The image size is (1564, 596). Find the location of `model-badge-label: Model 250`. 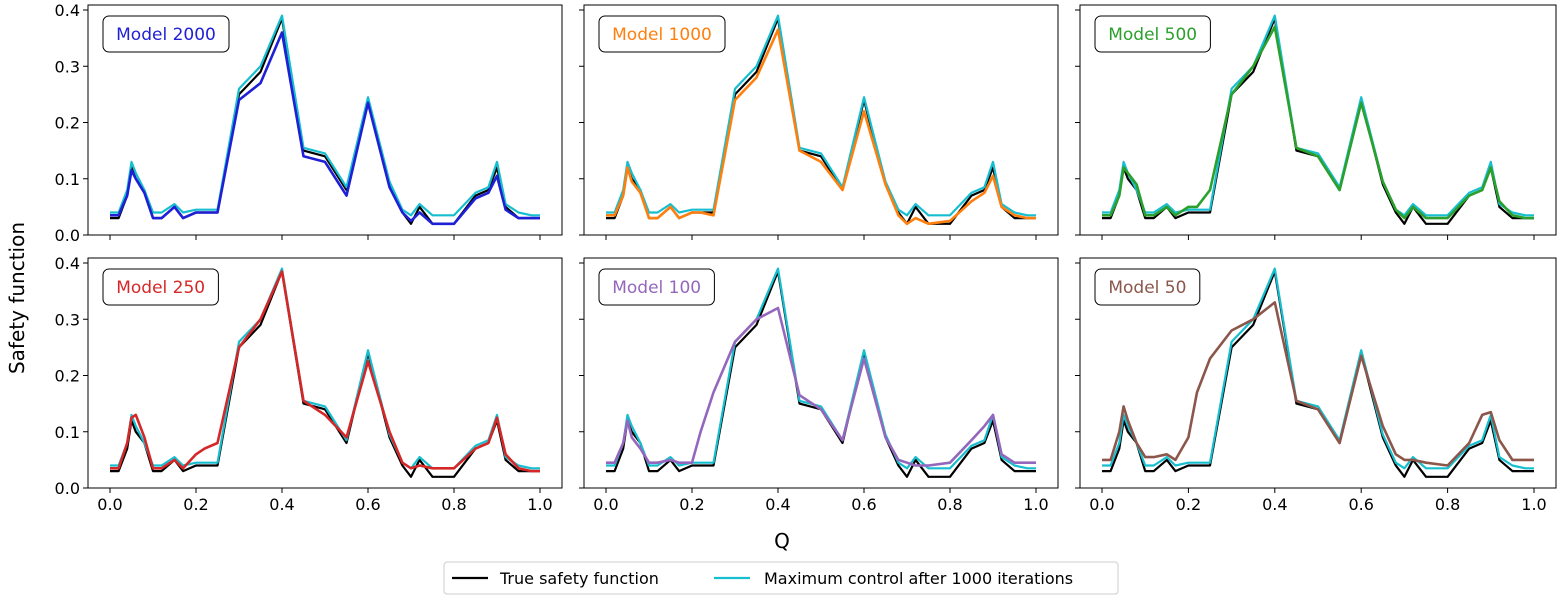

model-badge-label: Model 250 is located at coordinates (160, 288).